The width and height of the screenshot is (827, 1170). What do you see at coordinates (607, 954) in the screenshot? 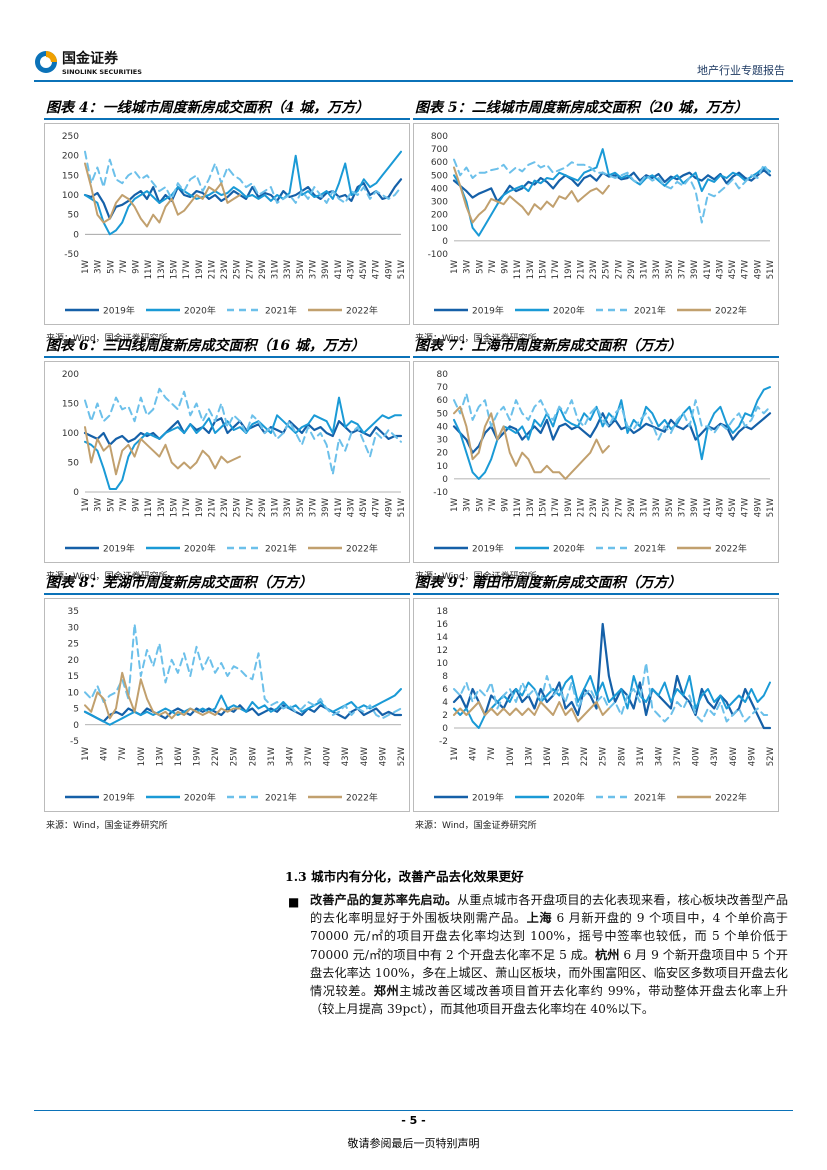
I see `para-city-hangzhou: 杭州` at bounding box center [607, 954].